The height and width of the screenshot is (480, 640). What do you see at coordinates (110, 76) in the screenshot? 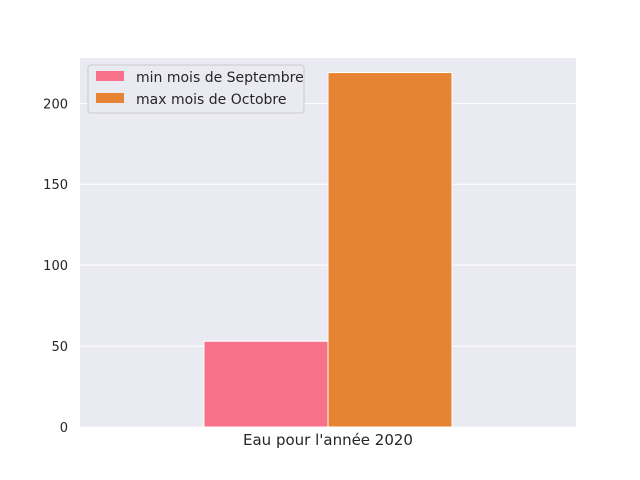
I see `legend-swatch-min` at bounding box center [110, 76].